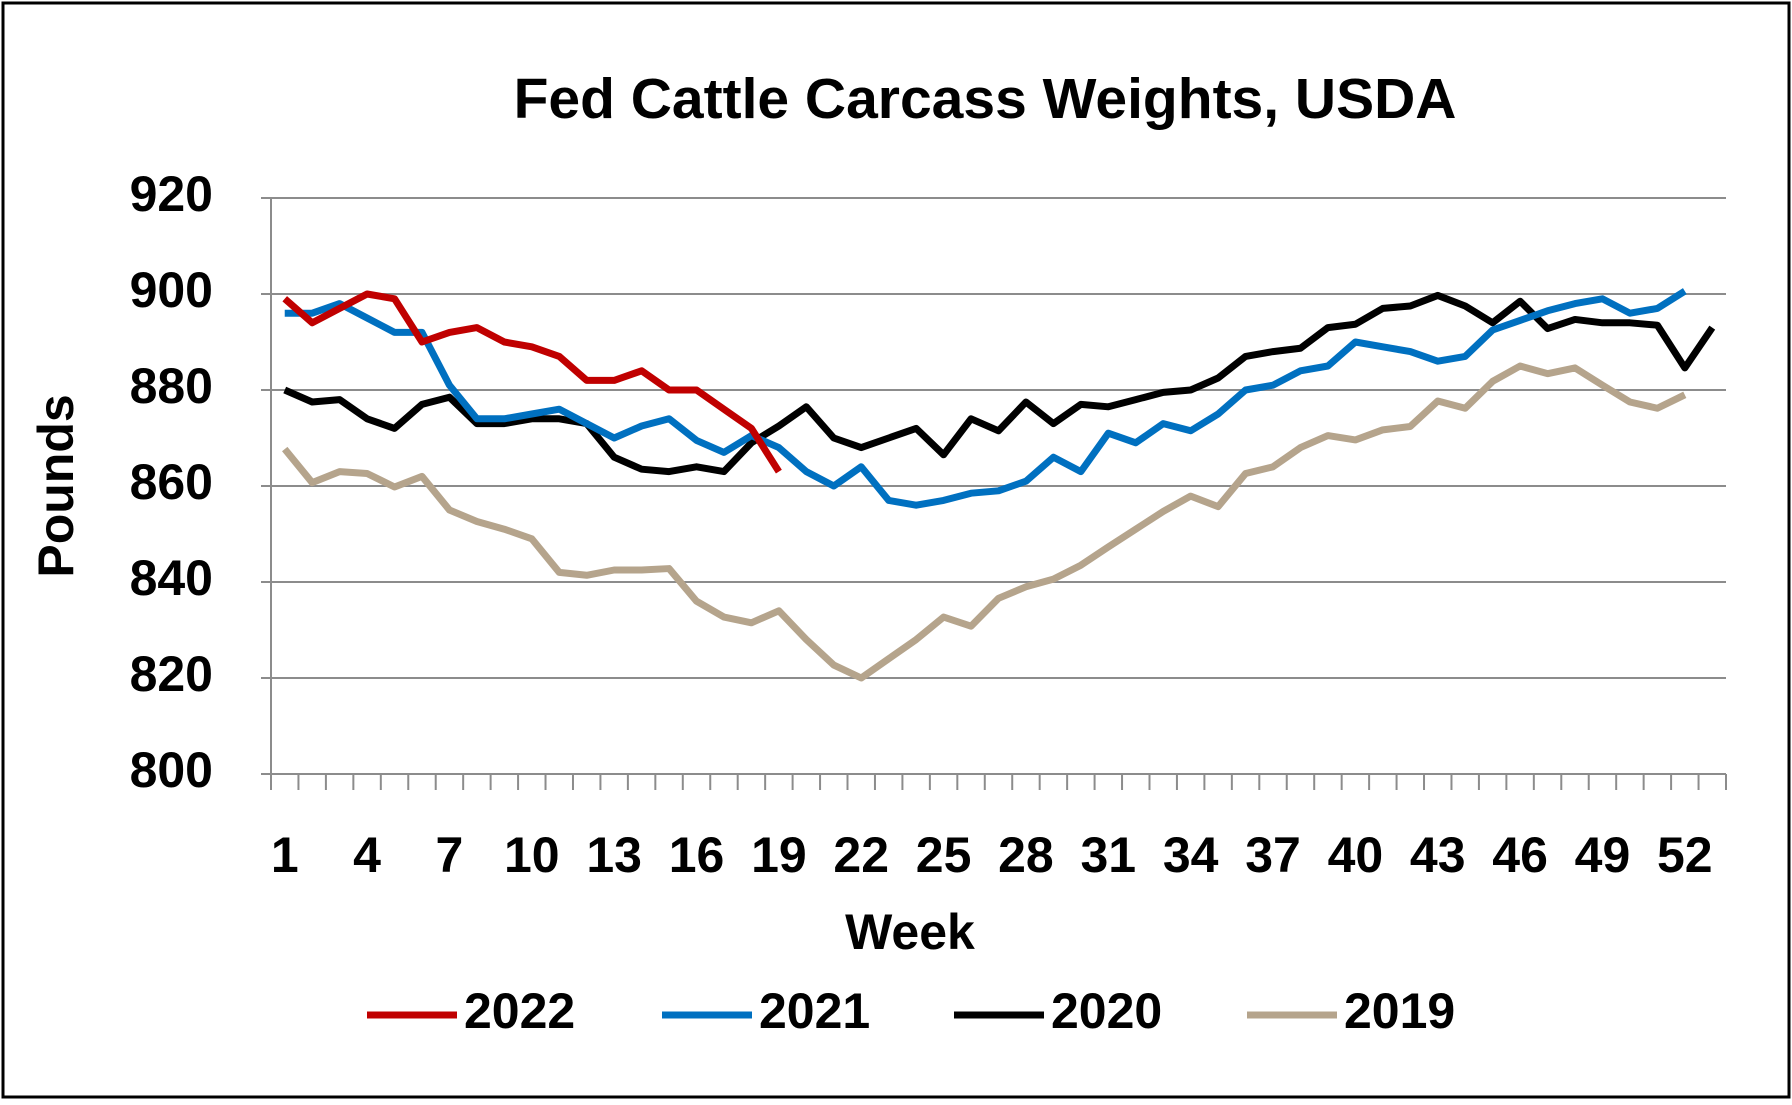 The width and height of the screenshot is (1792, 1105). What do you see at coordinates (56, 485) in the screenshot?
I see `y-axis-title: Pounds` at bounding box center [56, 485].